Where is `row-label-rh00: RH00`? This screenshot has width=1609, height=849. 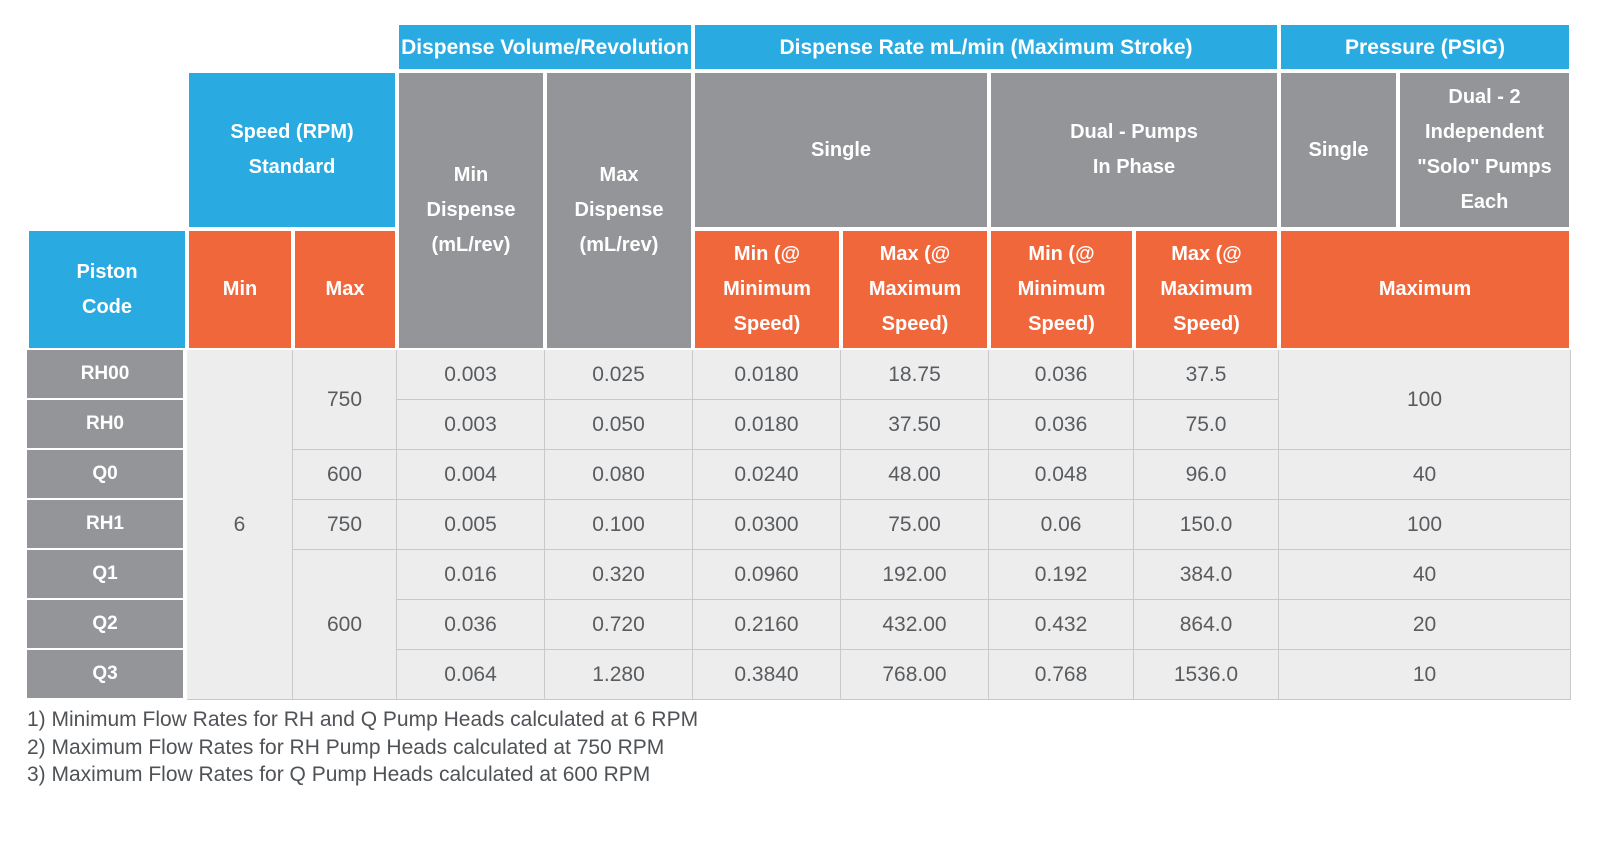 row-label-rh00: RH00 is located at coordinates (107, 375).